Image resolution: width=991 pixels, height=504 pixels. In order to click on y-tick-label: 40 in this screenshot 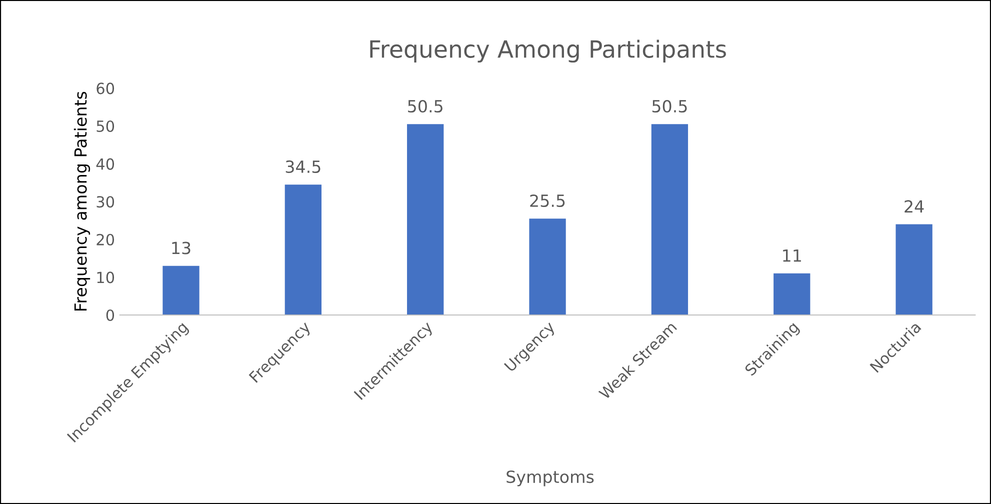, I will do `click(105, 164)`.